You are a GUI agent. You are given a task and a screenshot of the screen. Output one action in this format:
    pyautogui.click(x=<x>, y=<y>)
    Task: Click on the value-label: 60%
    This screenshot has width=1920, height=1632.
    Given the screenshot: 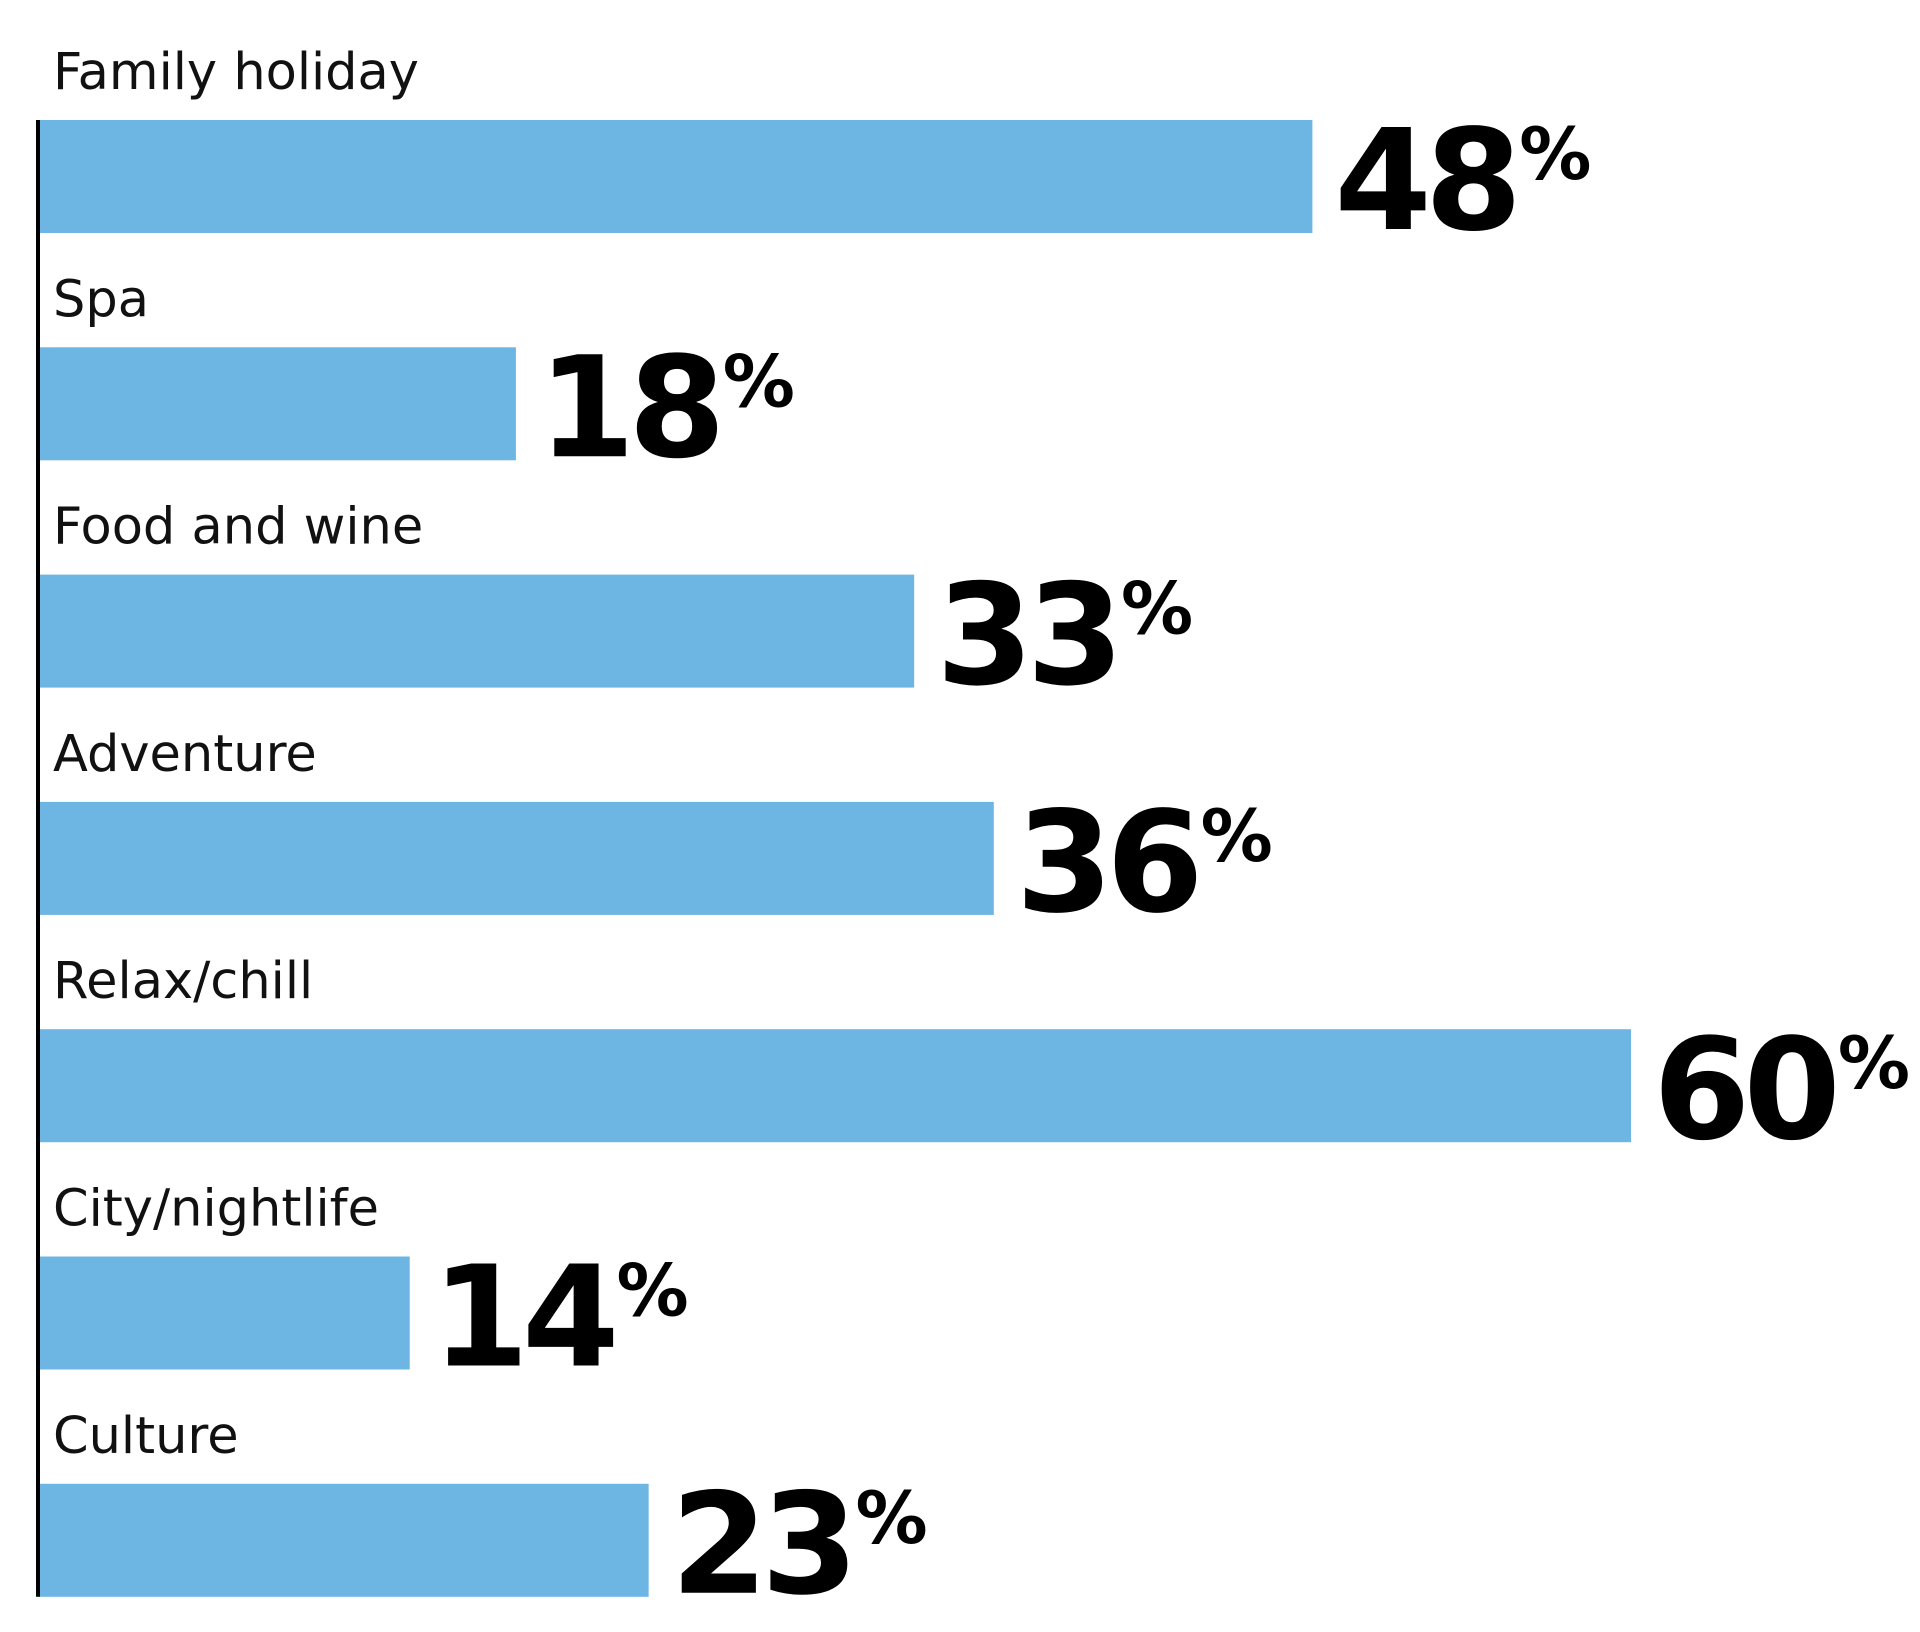 What is the action you would take?
    pyautogui.click(x=1781, y=1090)
    